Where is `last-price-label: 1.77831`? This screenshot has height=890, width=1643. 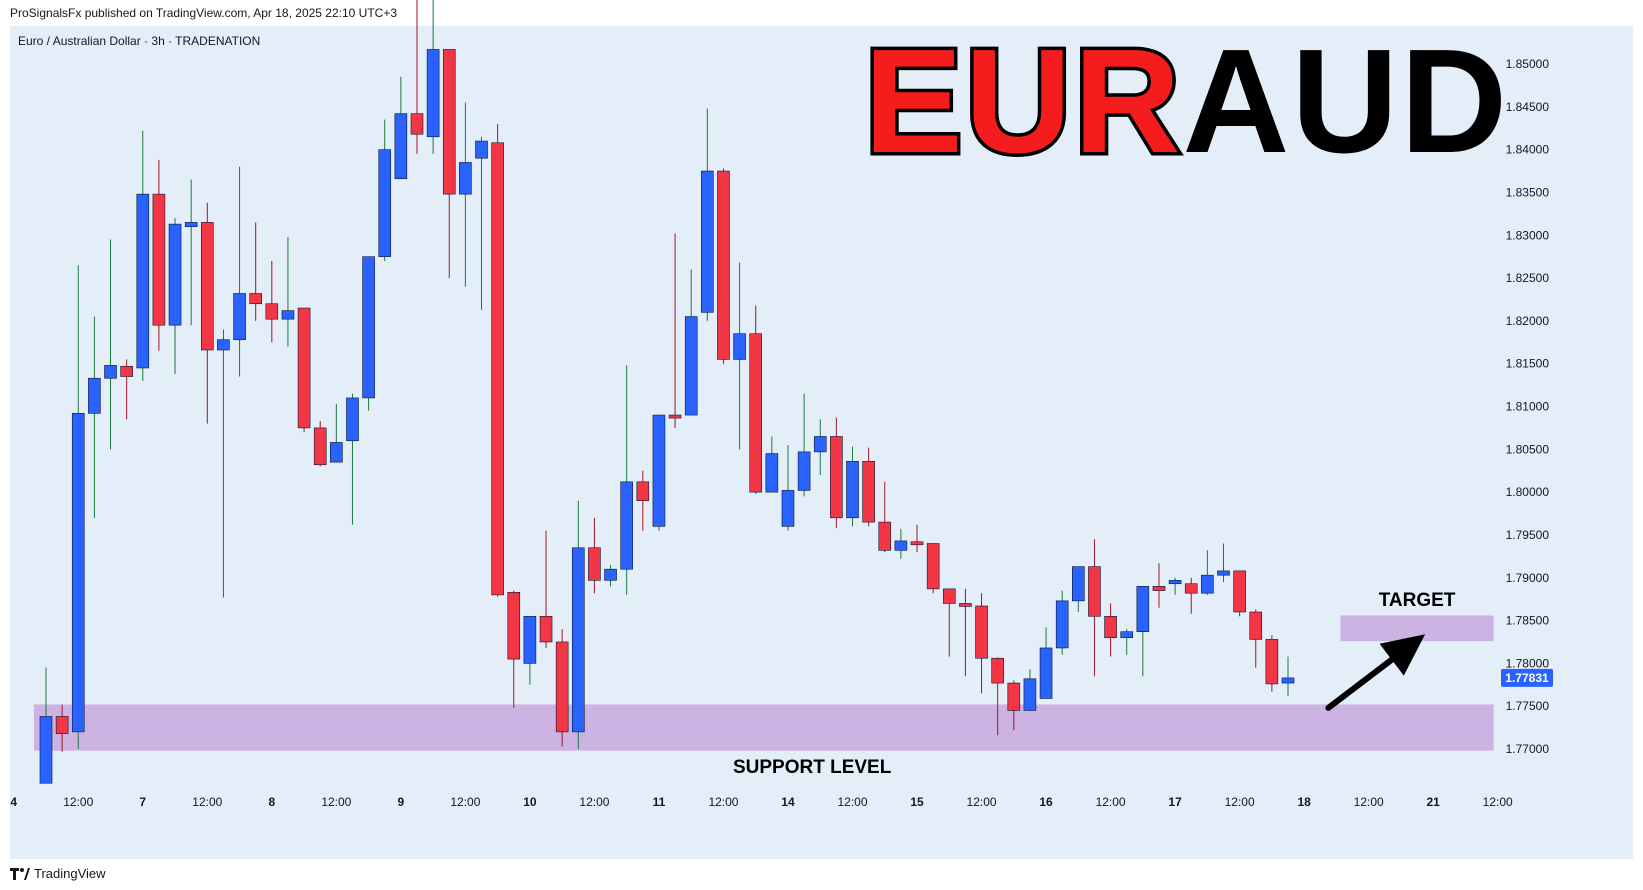
last-price-label: 1.77831 is located at coordinates (1527, 678).